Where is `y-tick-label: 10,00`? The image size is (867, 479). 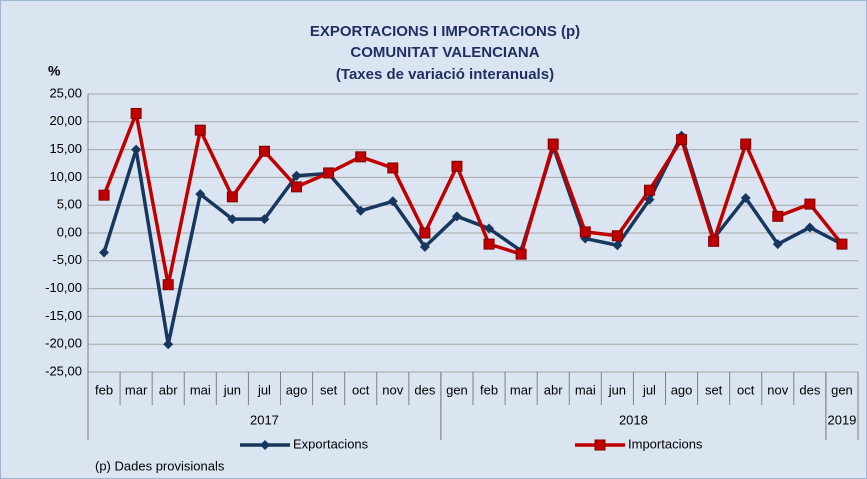
y-tick-label: 10,00 is located at coordinates (65, 176).